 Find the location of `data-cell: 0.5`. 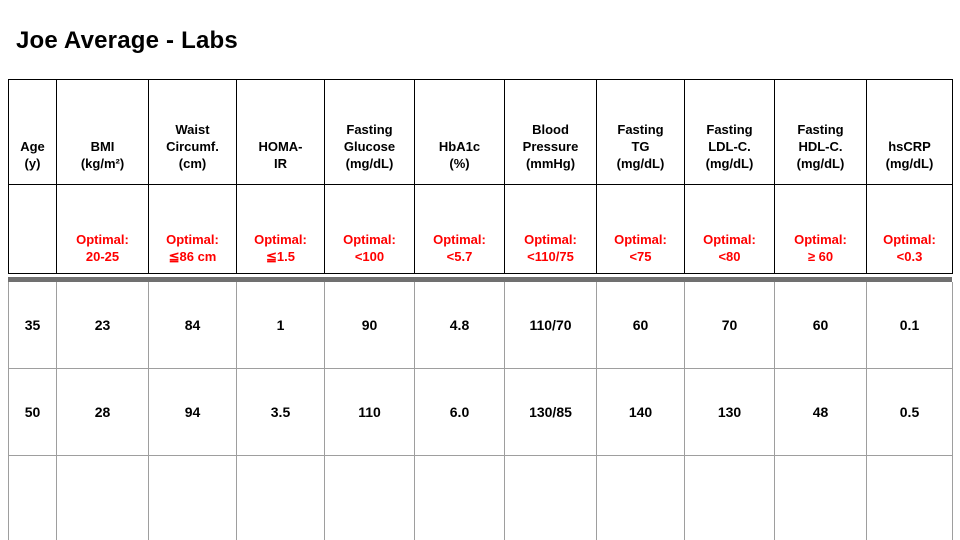

data-cell: 0.5 is located at coordinates (909, 412).